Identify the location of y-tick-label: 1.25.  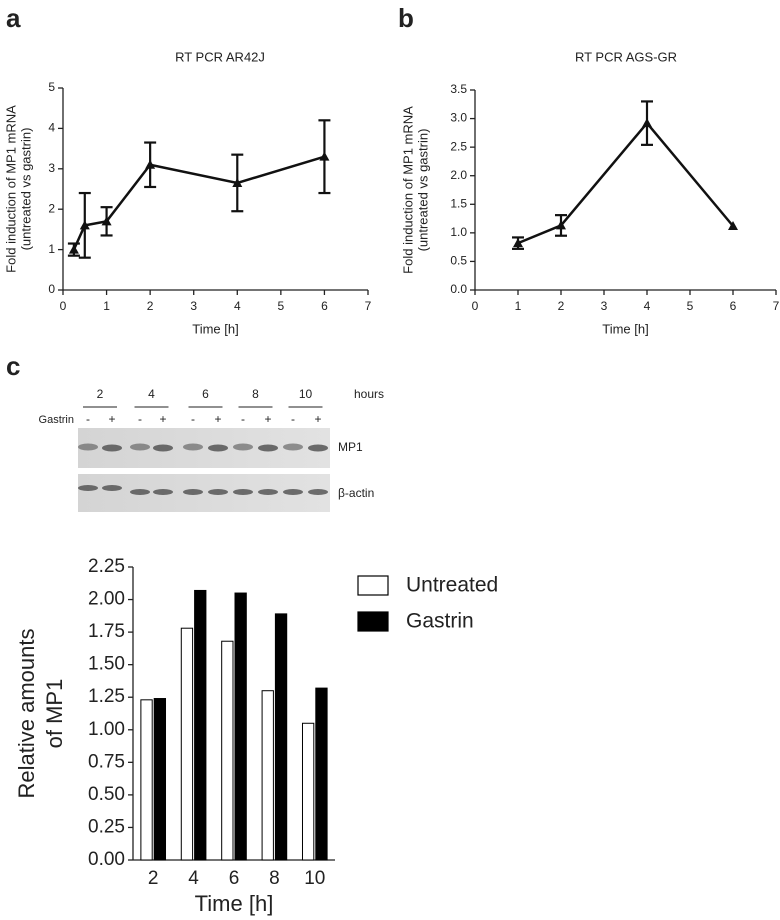
(106, 696).